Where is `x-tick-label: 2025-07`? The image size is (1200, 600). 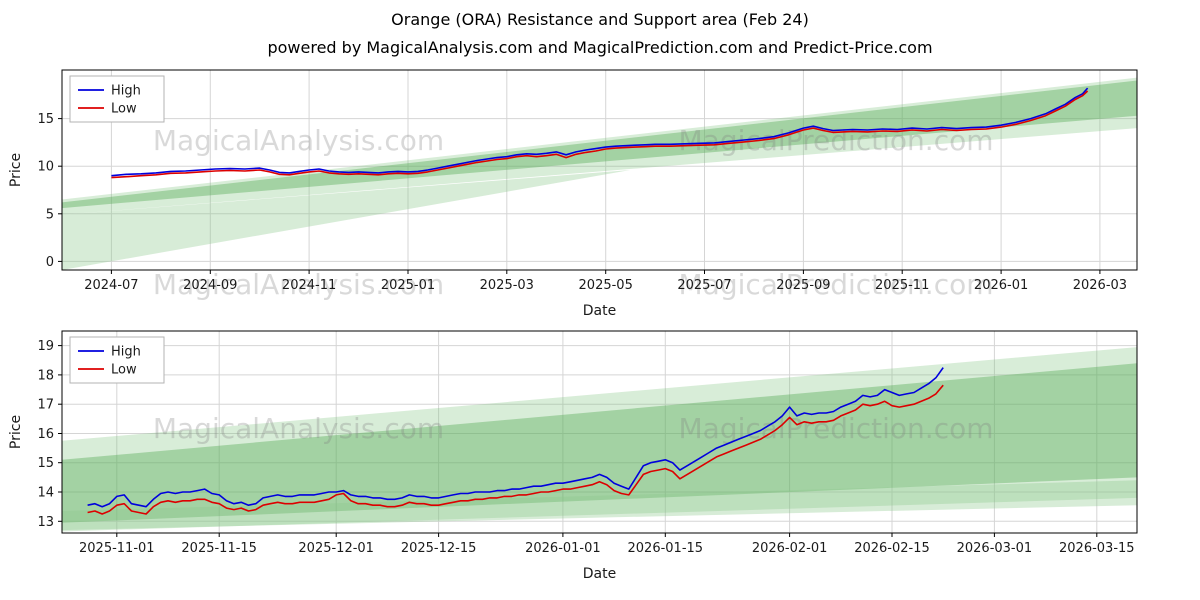 x-tick-label: 2025-07 is located at coordinates (704, 285).